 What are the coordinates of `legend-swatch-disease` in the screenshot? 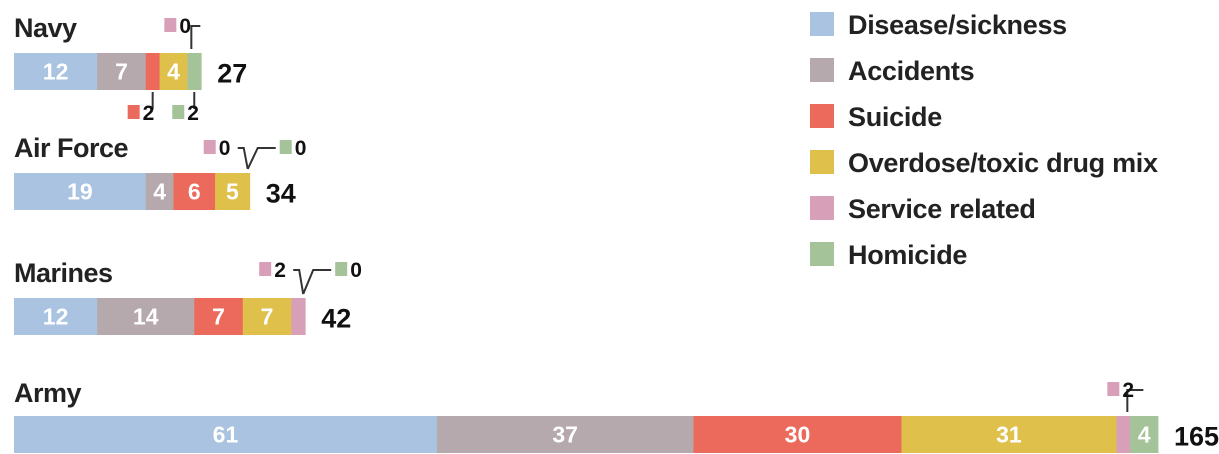 It's located at (822, 24).